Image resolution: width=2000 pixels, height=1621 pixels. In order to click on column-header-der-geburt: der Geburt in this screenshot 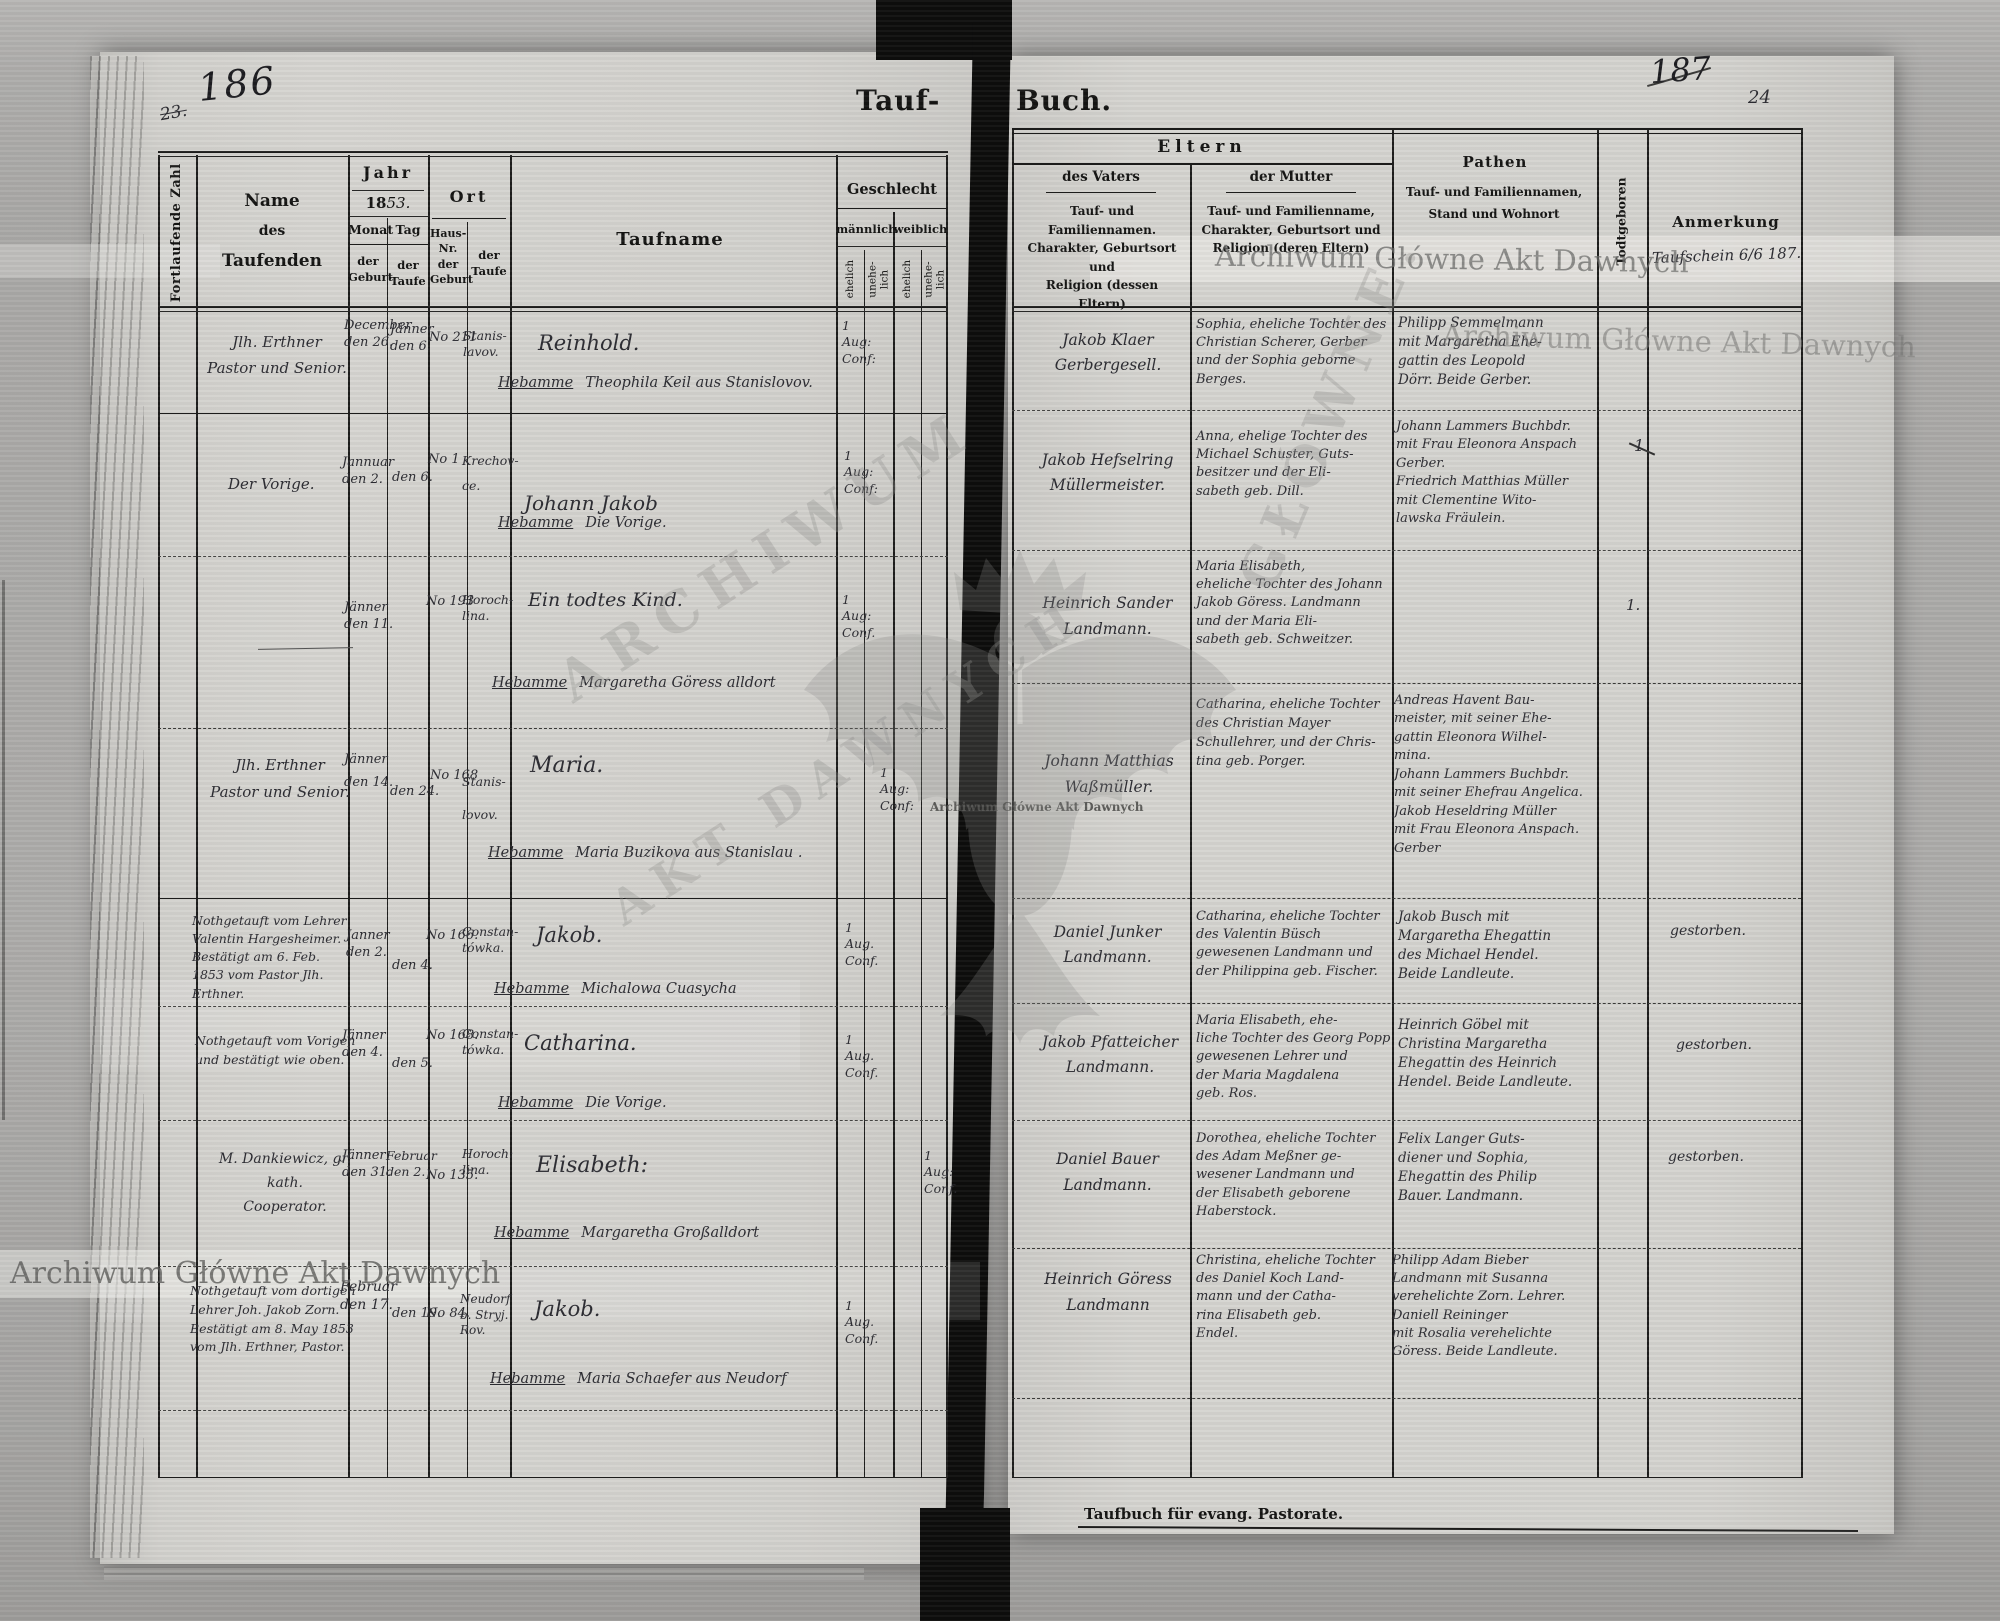, I will do `click(370, 269)`.